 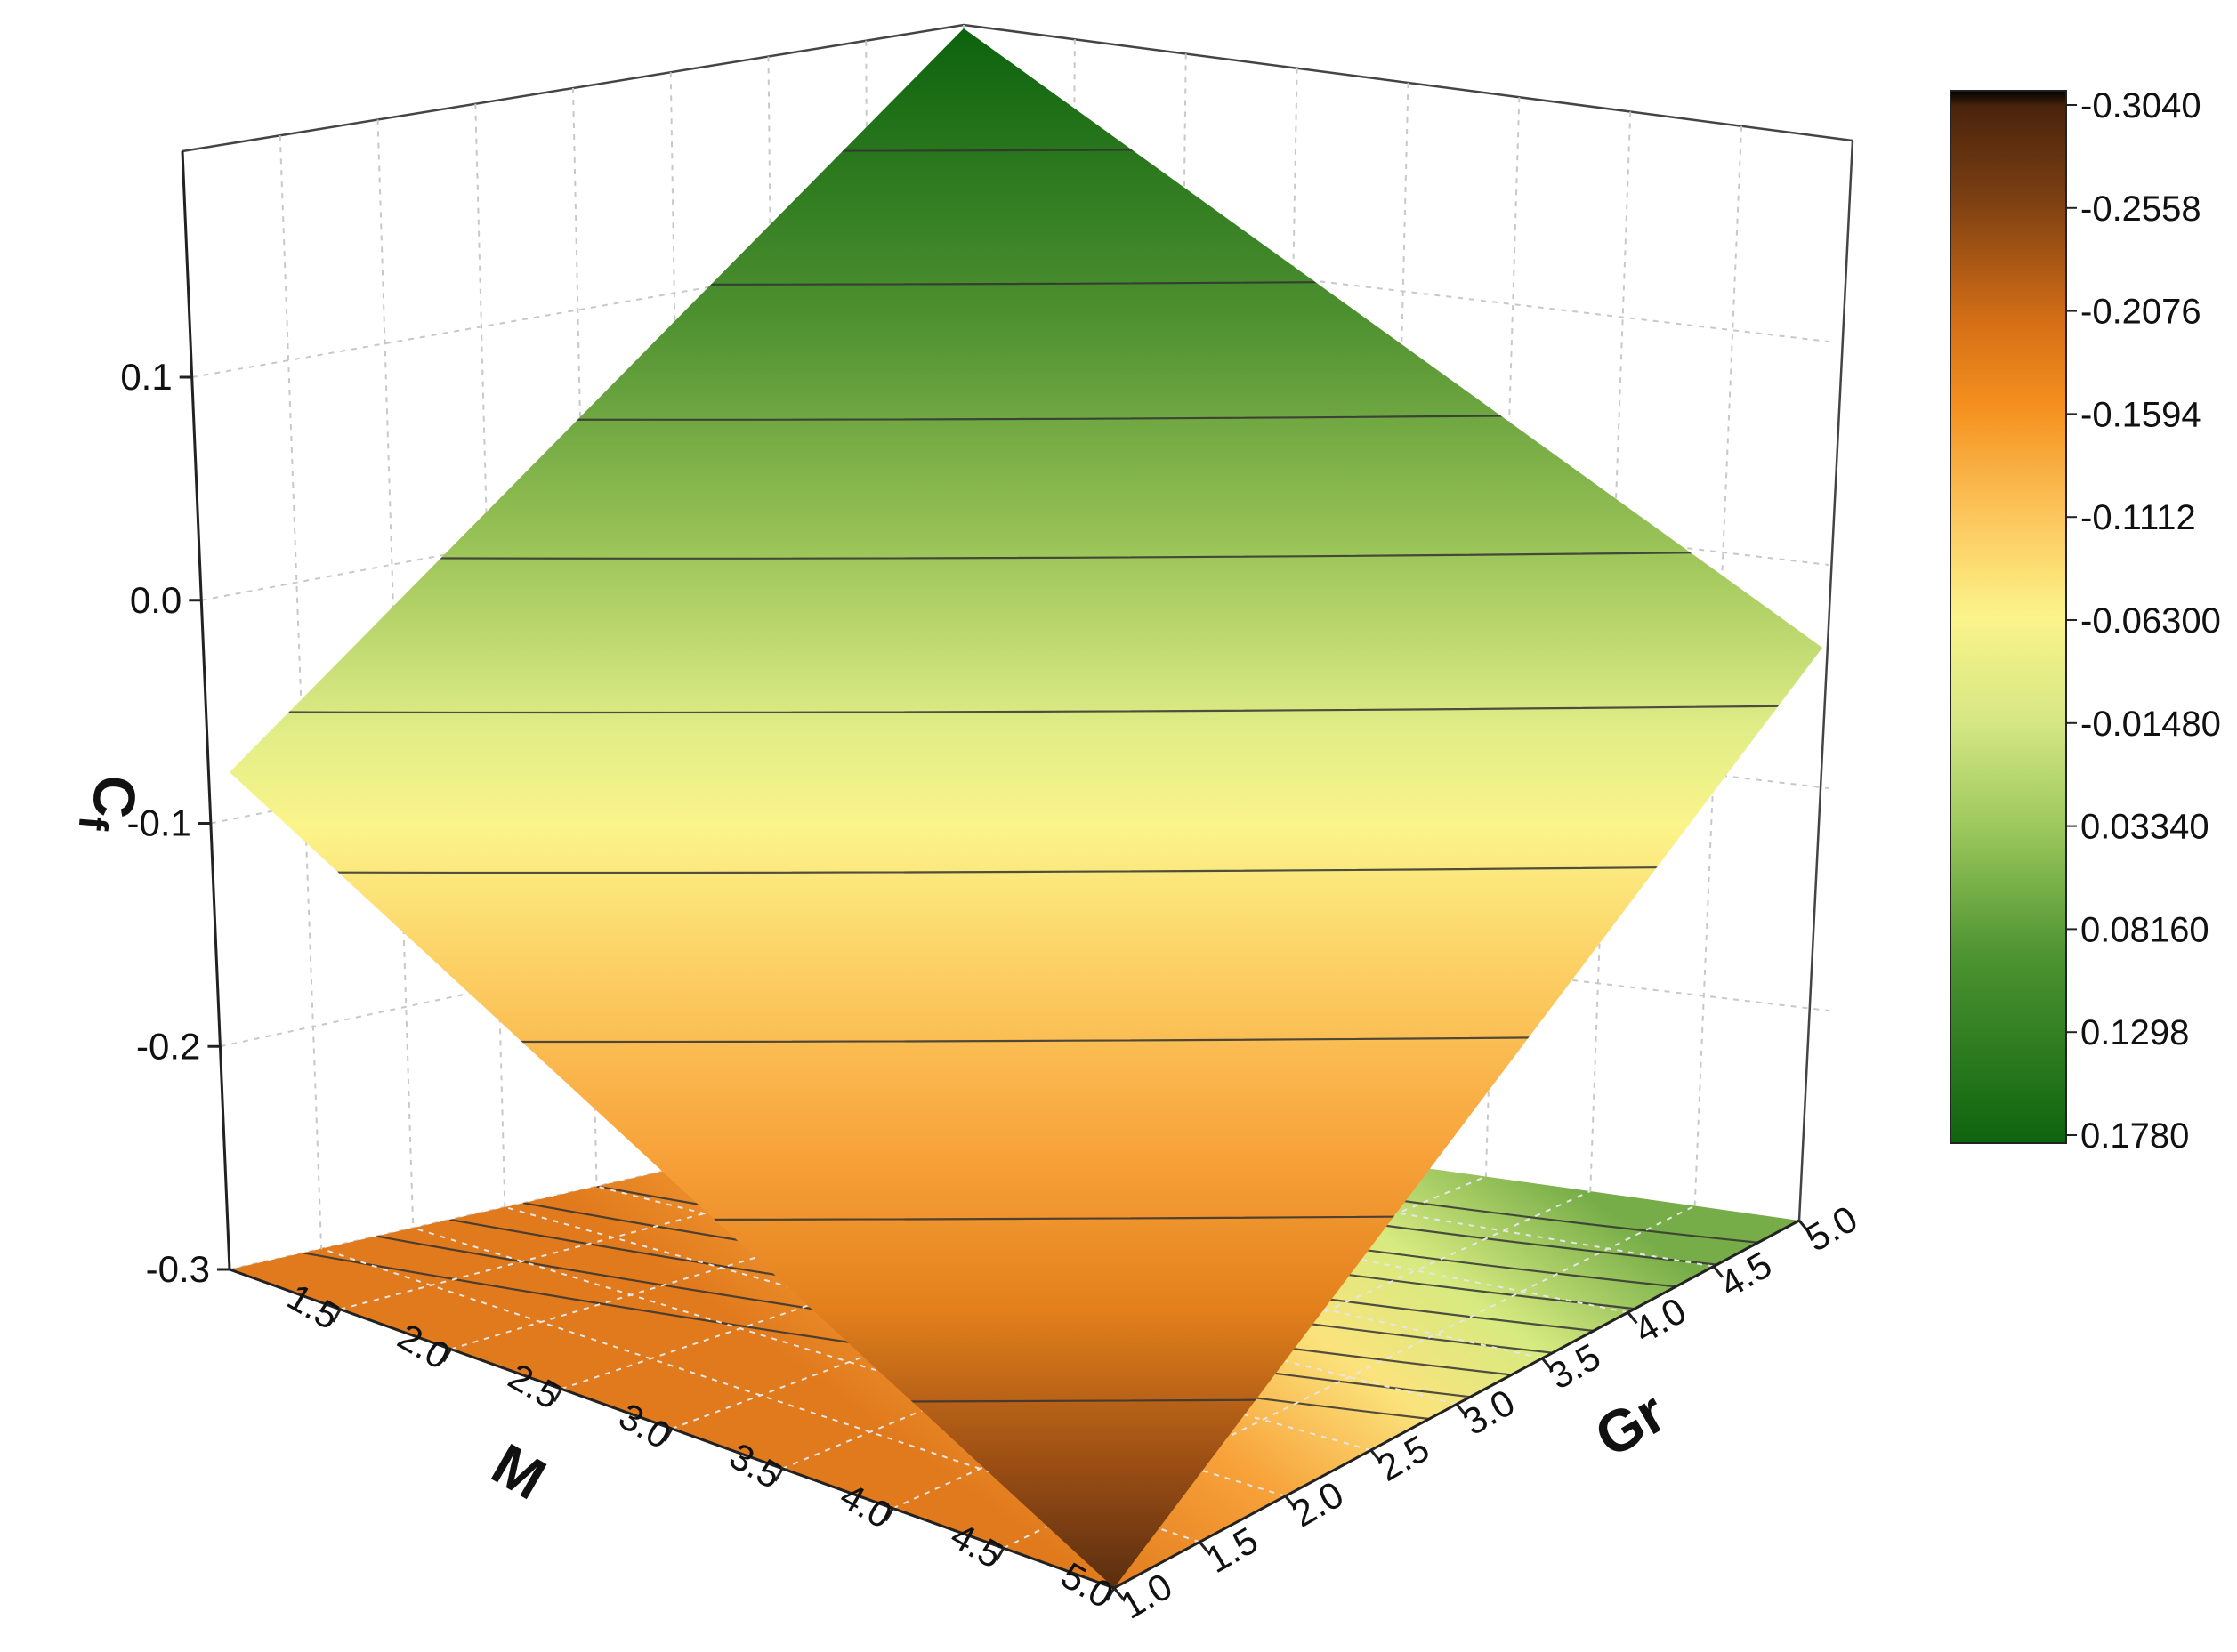 I want to click on z-tick-label: -0.3, so click(x=178, y=1269).